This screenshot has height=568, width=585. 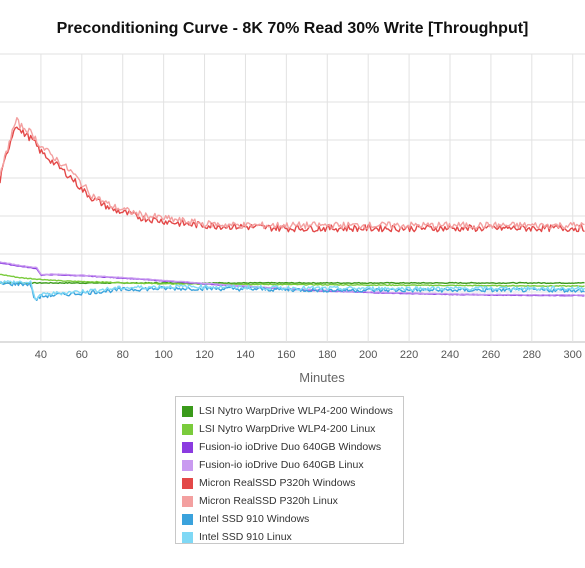 I want to click on x-tick-label: 220, so click(x=409, y=355).